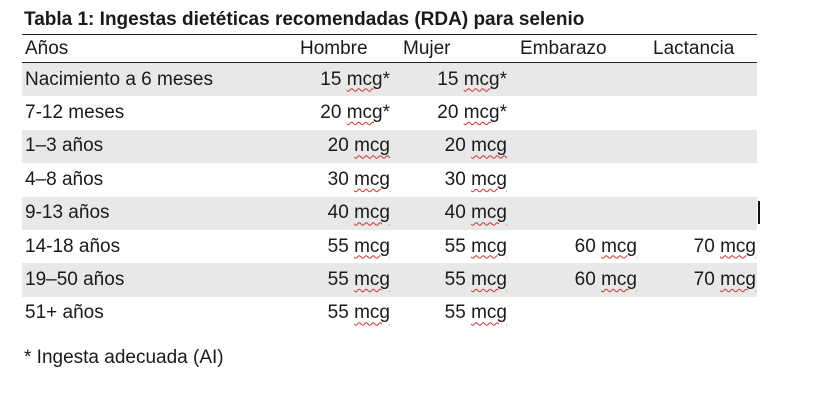 The width and height of the screenshot is (822, 408). I want to click on column-header-hombre: Hombre, so click(334, 48).